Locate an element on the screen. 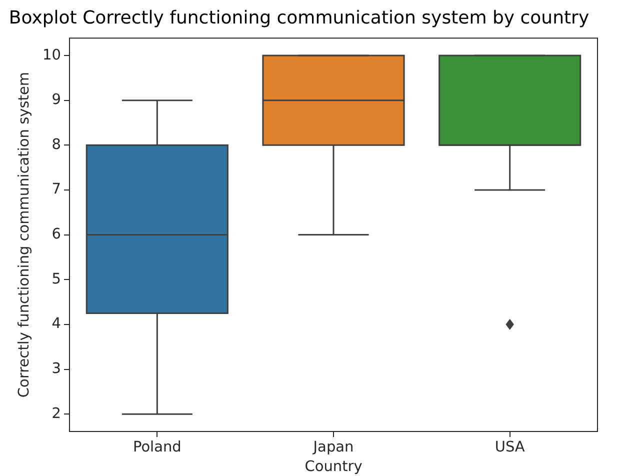 This screenshot has height=476, width=627. y-tick-label: 6 is located at coordinates (56, 234).